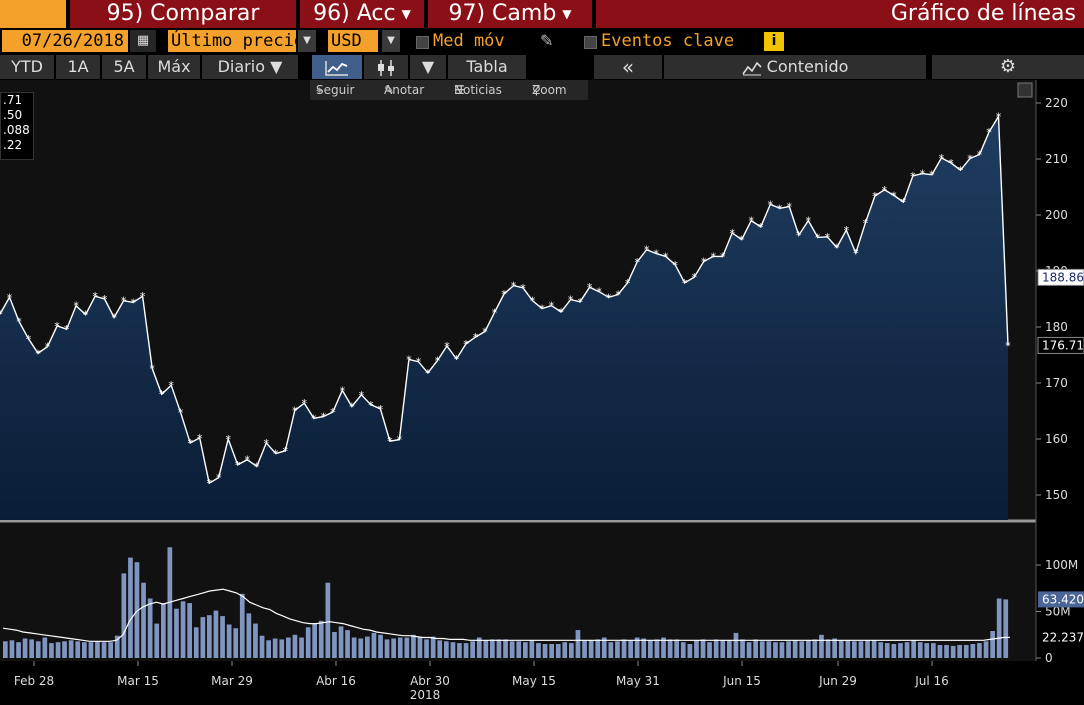  Describe the element at coordinates (774, 41) in the screenshot. I see `info-icon: i` at that location.